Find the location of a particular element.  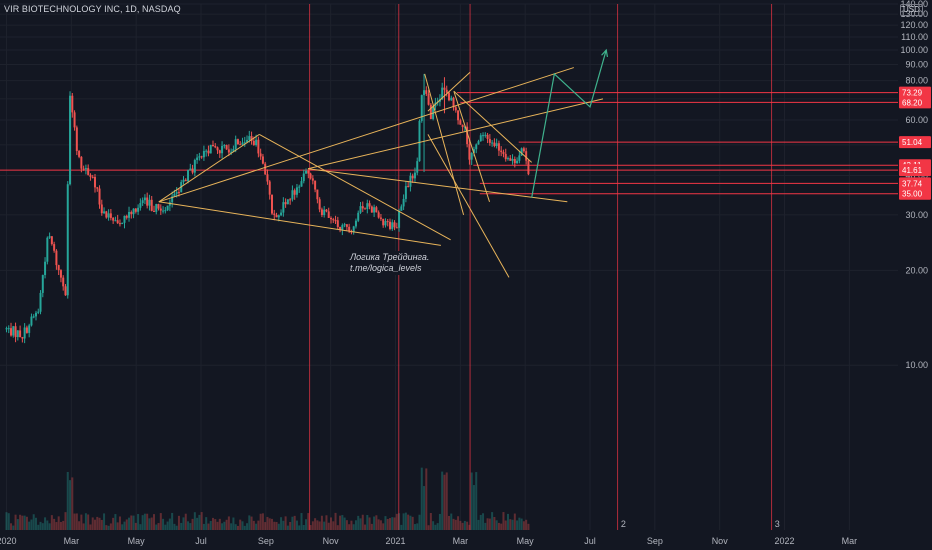

level-price-label: 51.04 is located at coordinates (912, 142).